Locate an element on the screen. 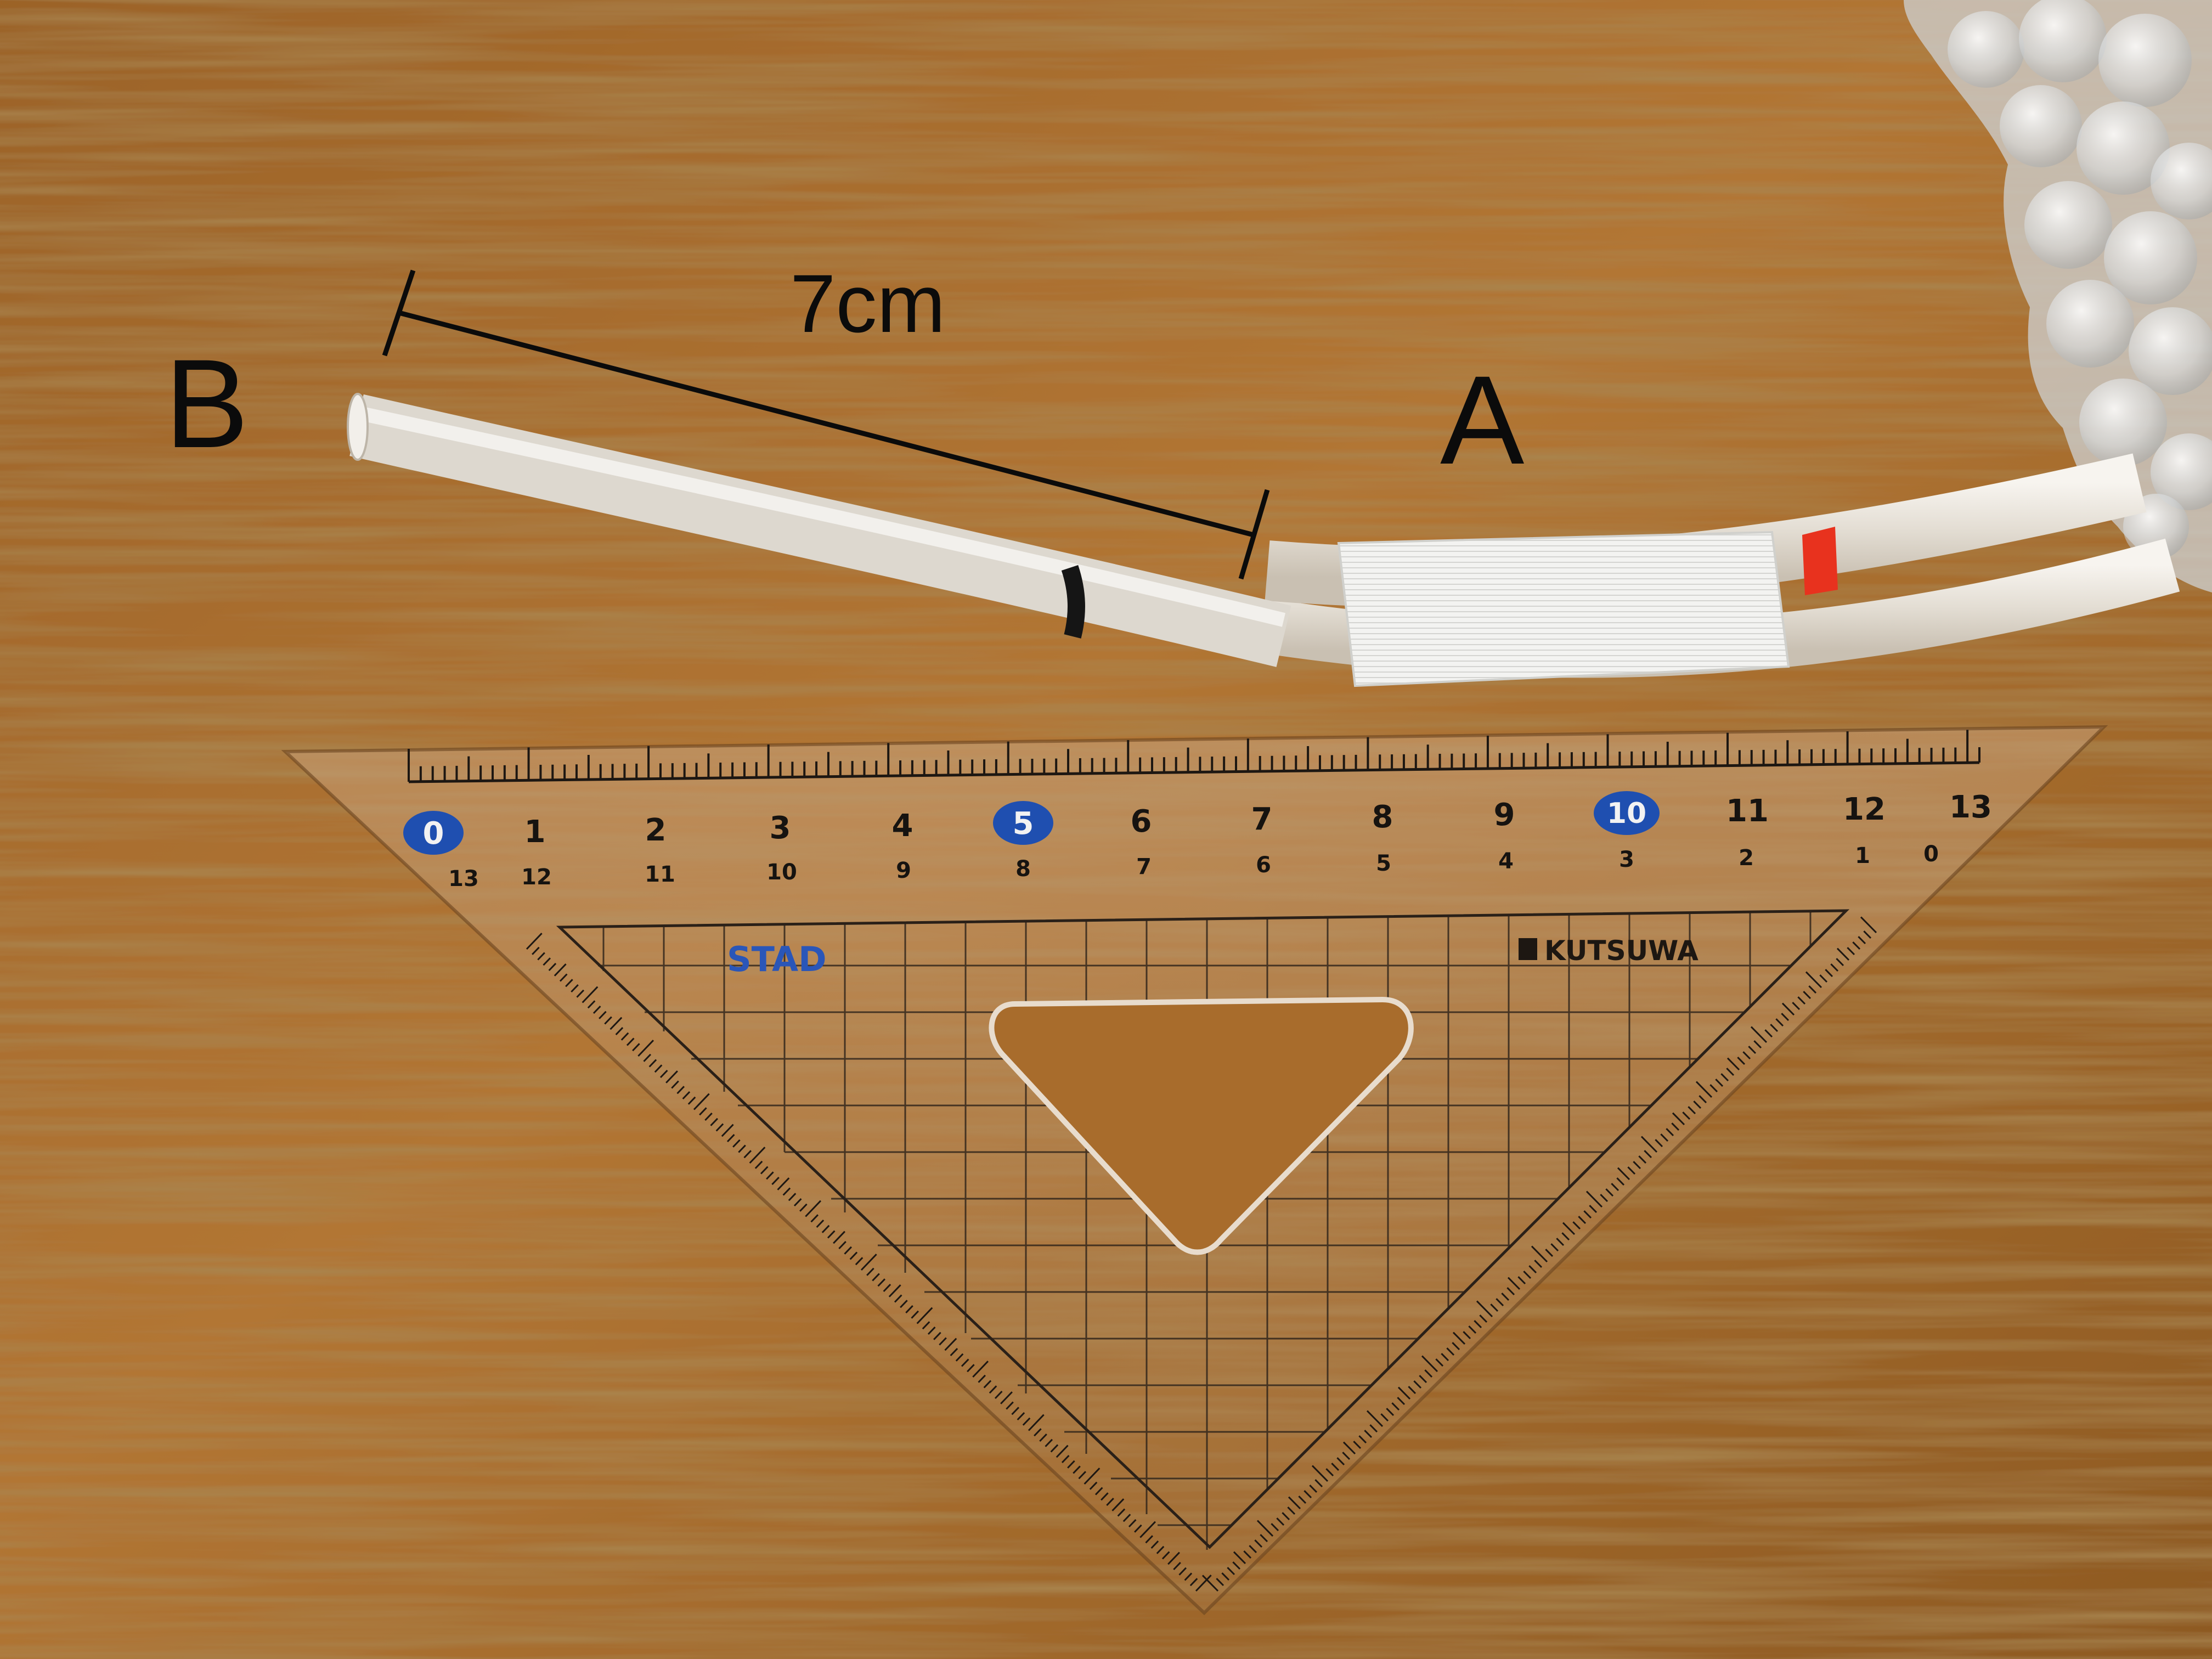  ruler-brand-stad: STAD is located at coordinates (777, 959).